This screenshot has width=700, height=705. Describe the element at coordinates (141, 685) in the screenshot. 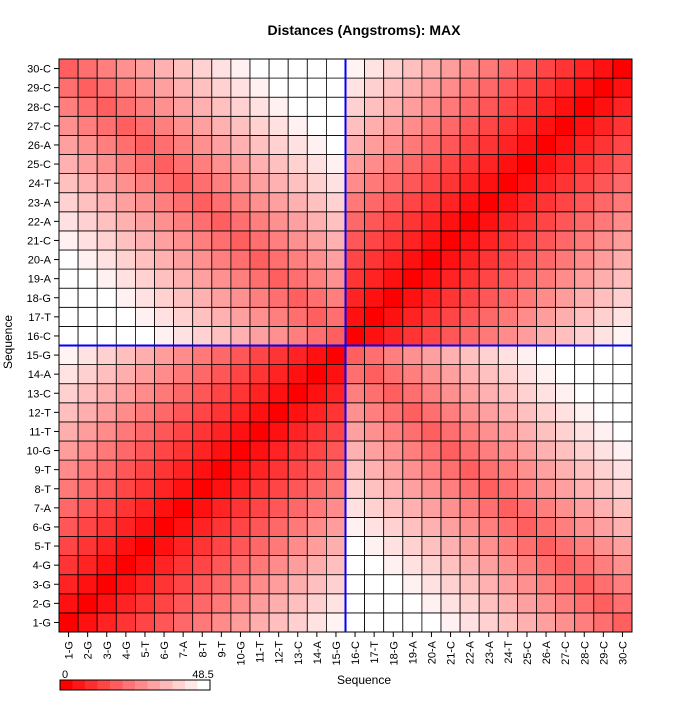

I see `colorbar-swatch` at that location.